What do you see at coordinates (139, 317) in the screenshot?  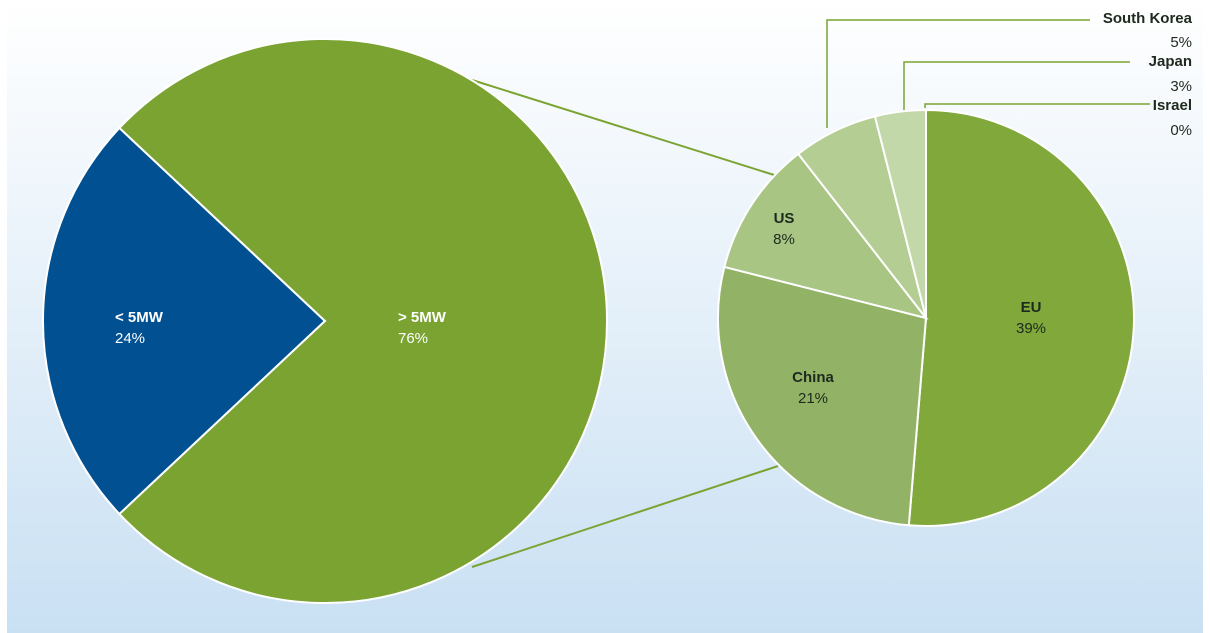 I see `label-lt5mw-name: < 5MW` at bounding box center [139, 317].